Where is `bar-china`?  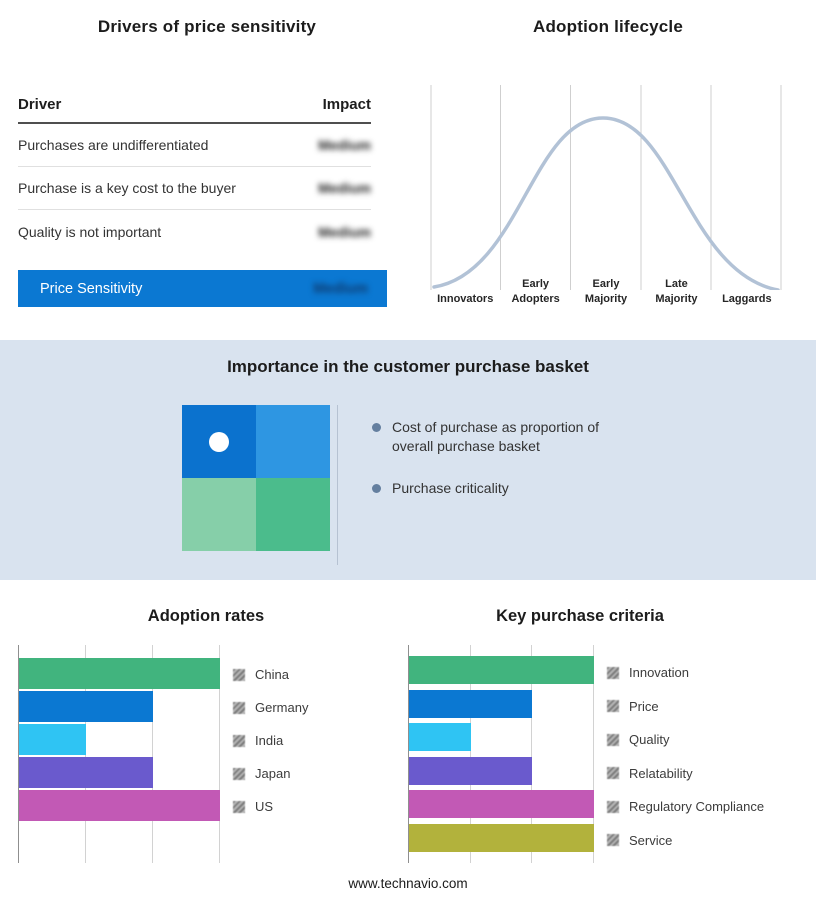 bar-china is located at coordinates (119, 673).